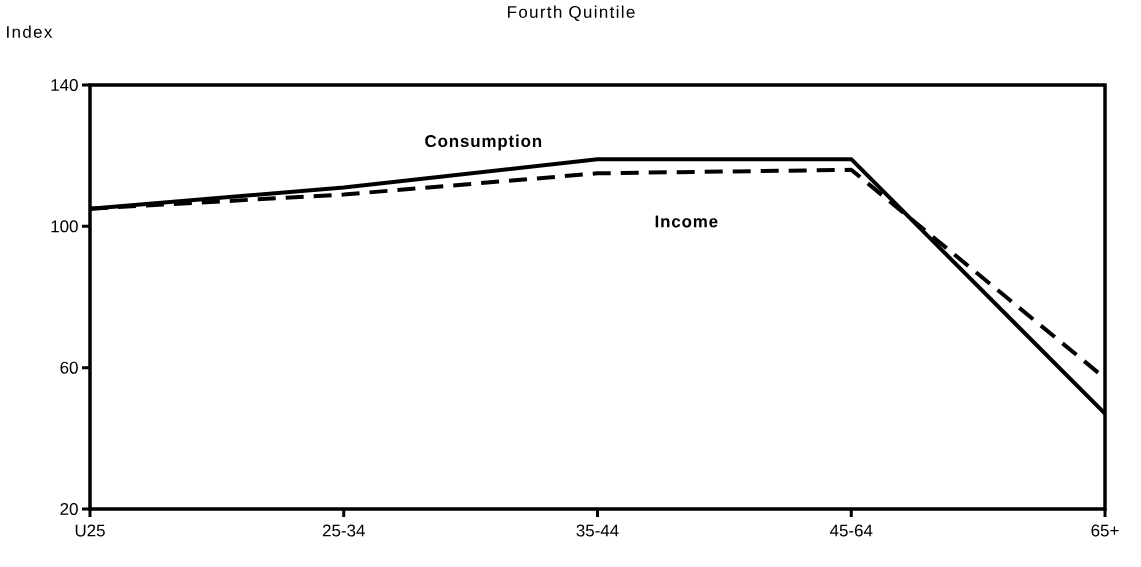 Image resolution: width=1141 pixels, height=567 pixels. Describe the element at coordinates (483, 142) in the screenshot. I see `series-label: Consumption` at that location.